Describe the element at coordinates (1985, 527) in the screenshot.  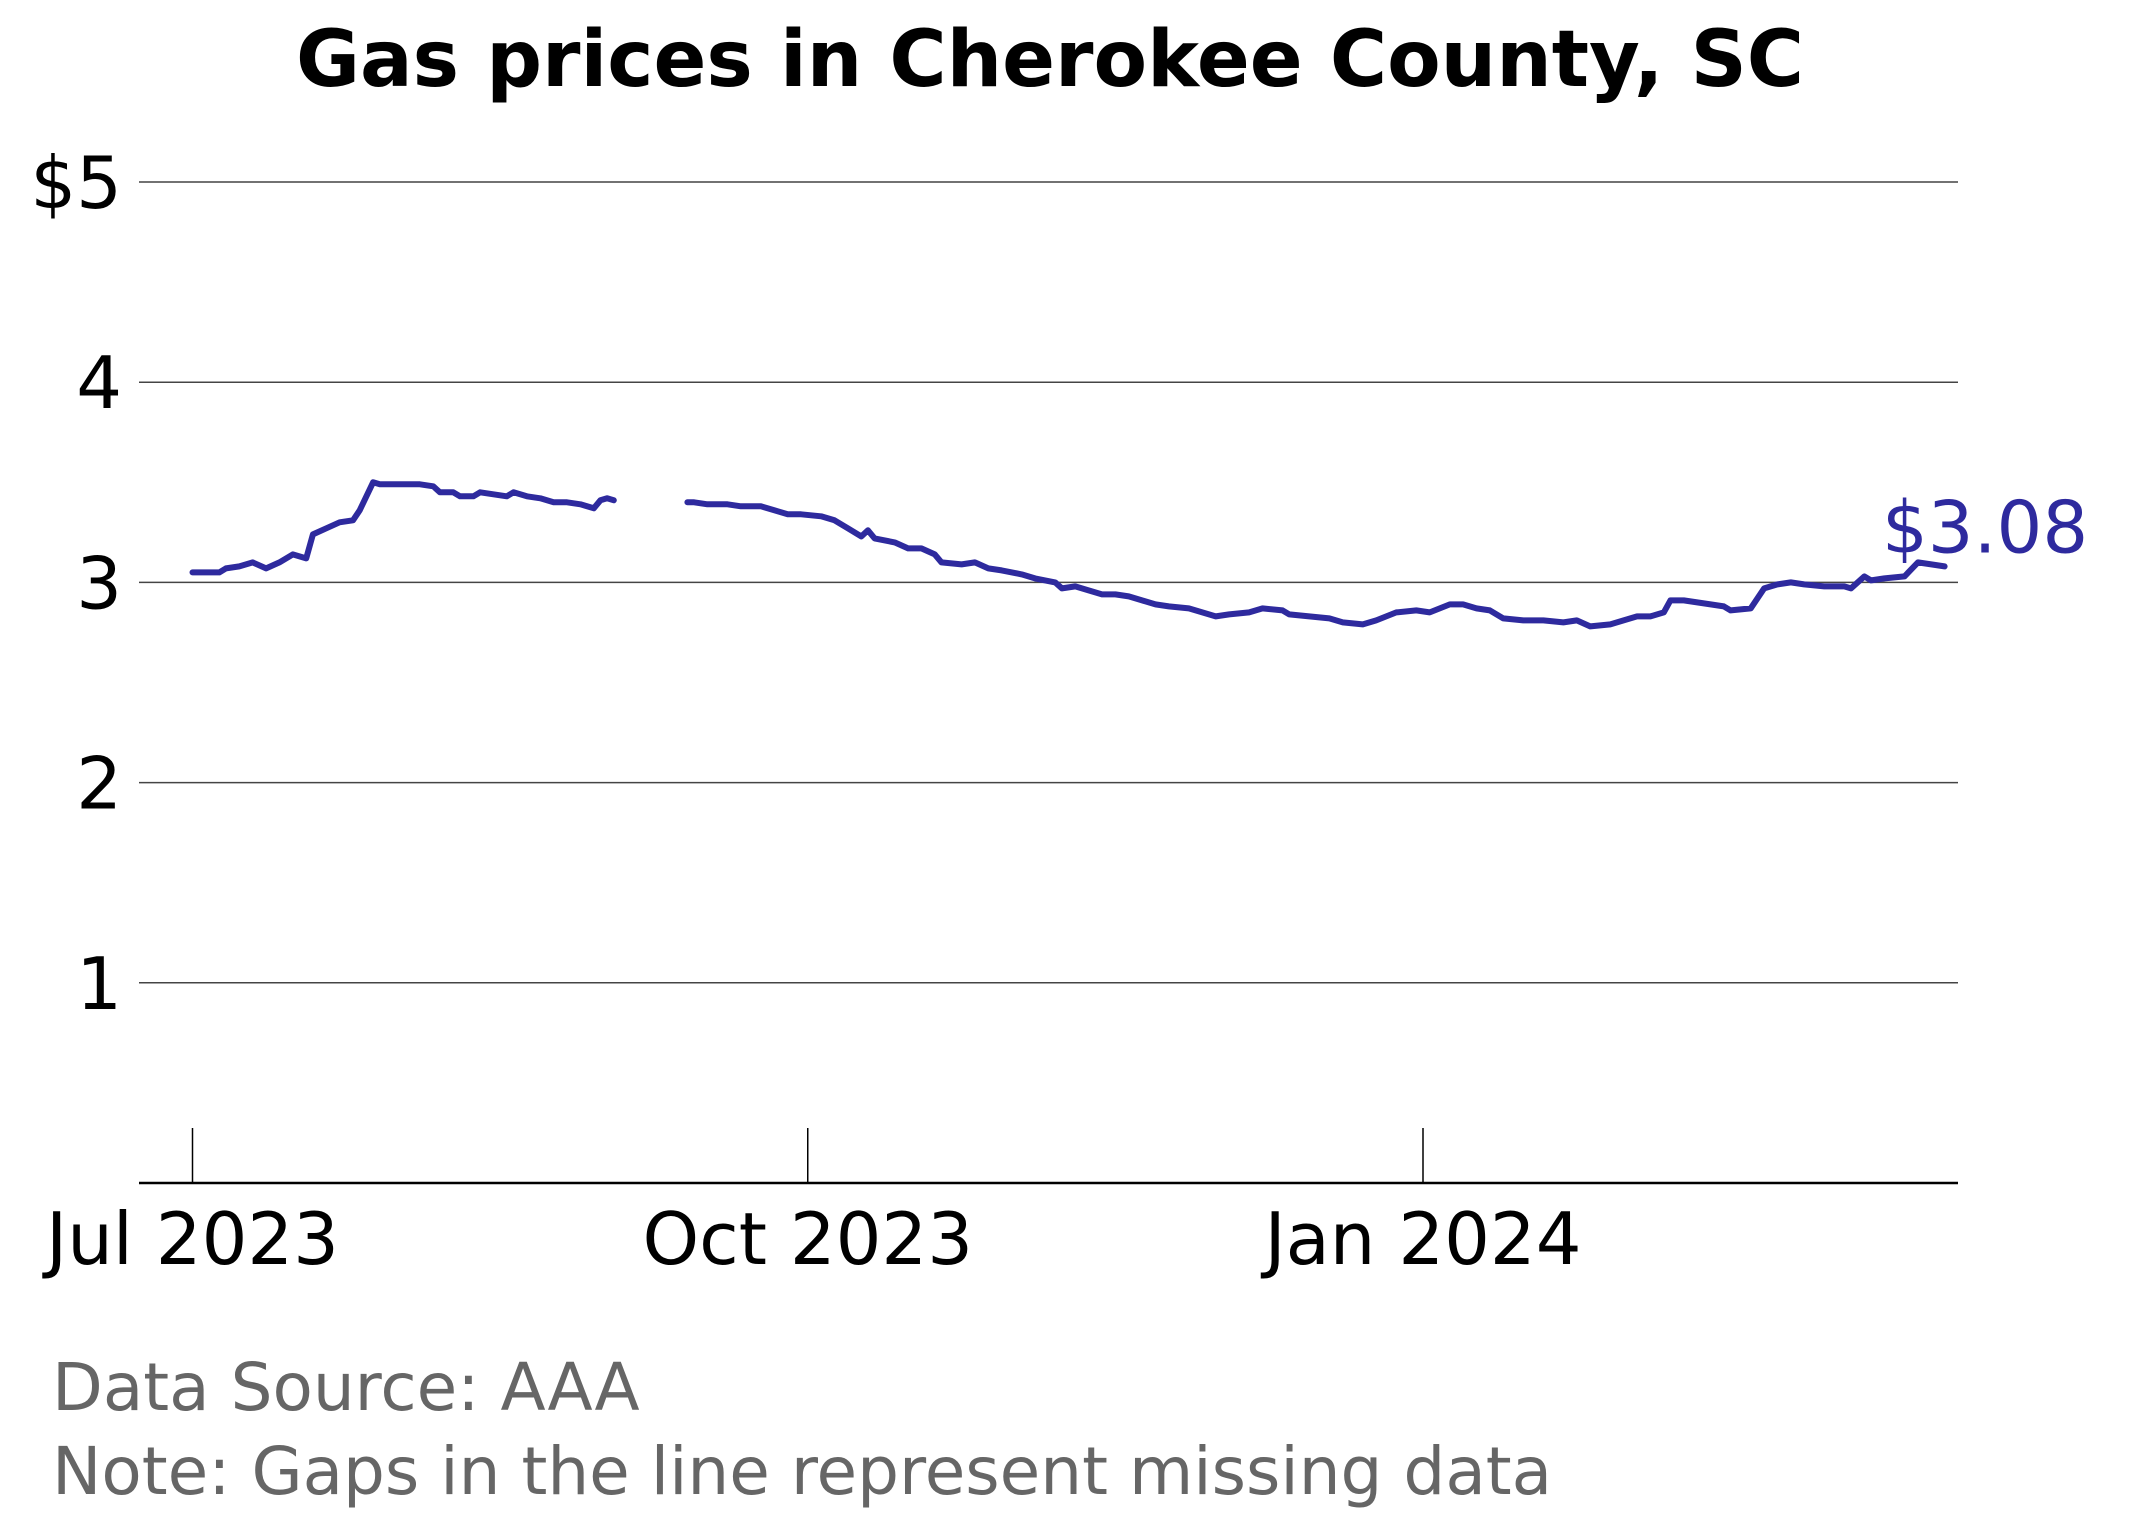
I see `last-value-label: $3.08` at that location.